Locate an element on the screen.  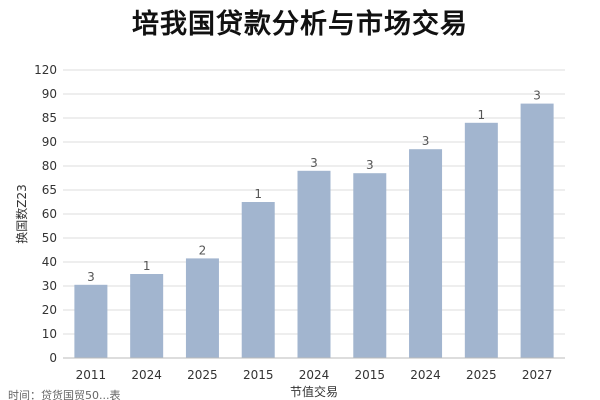
y-tick-label: 60 is located at coordinates (49, 214).